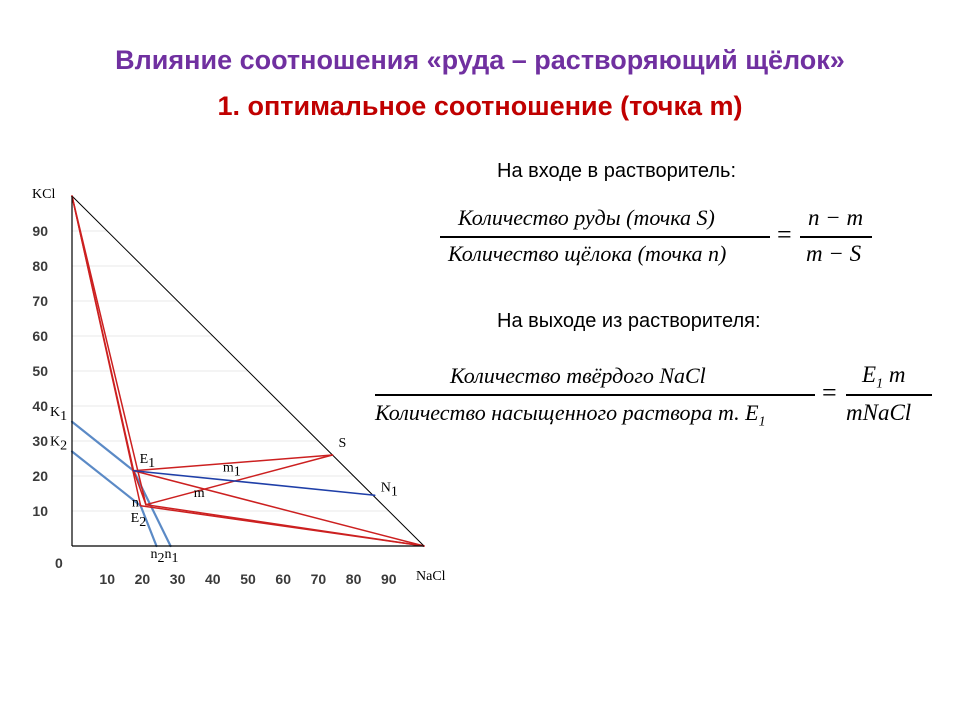 The height and width of the screenshot is (720, 960). Describe the element at coordinates (59, 563) in the screenshot. I see `origin-label: 0` at that location.